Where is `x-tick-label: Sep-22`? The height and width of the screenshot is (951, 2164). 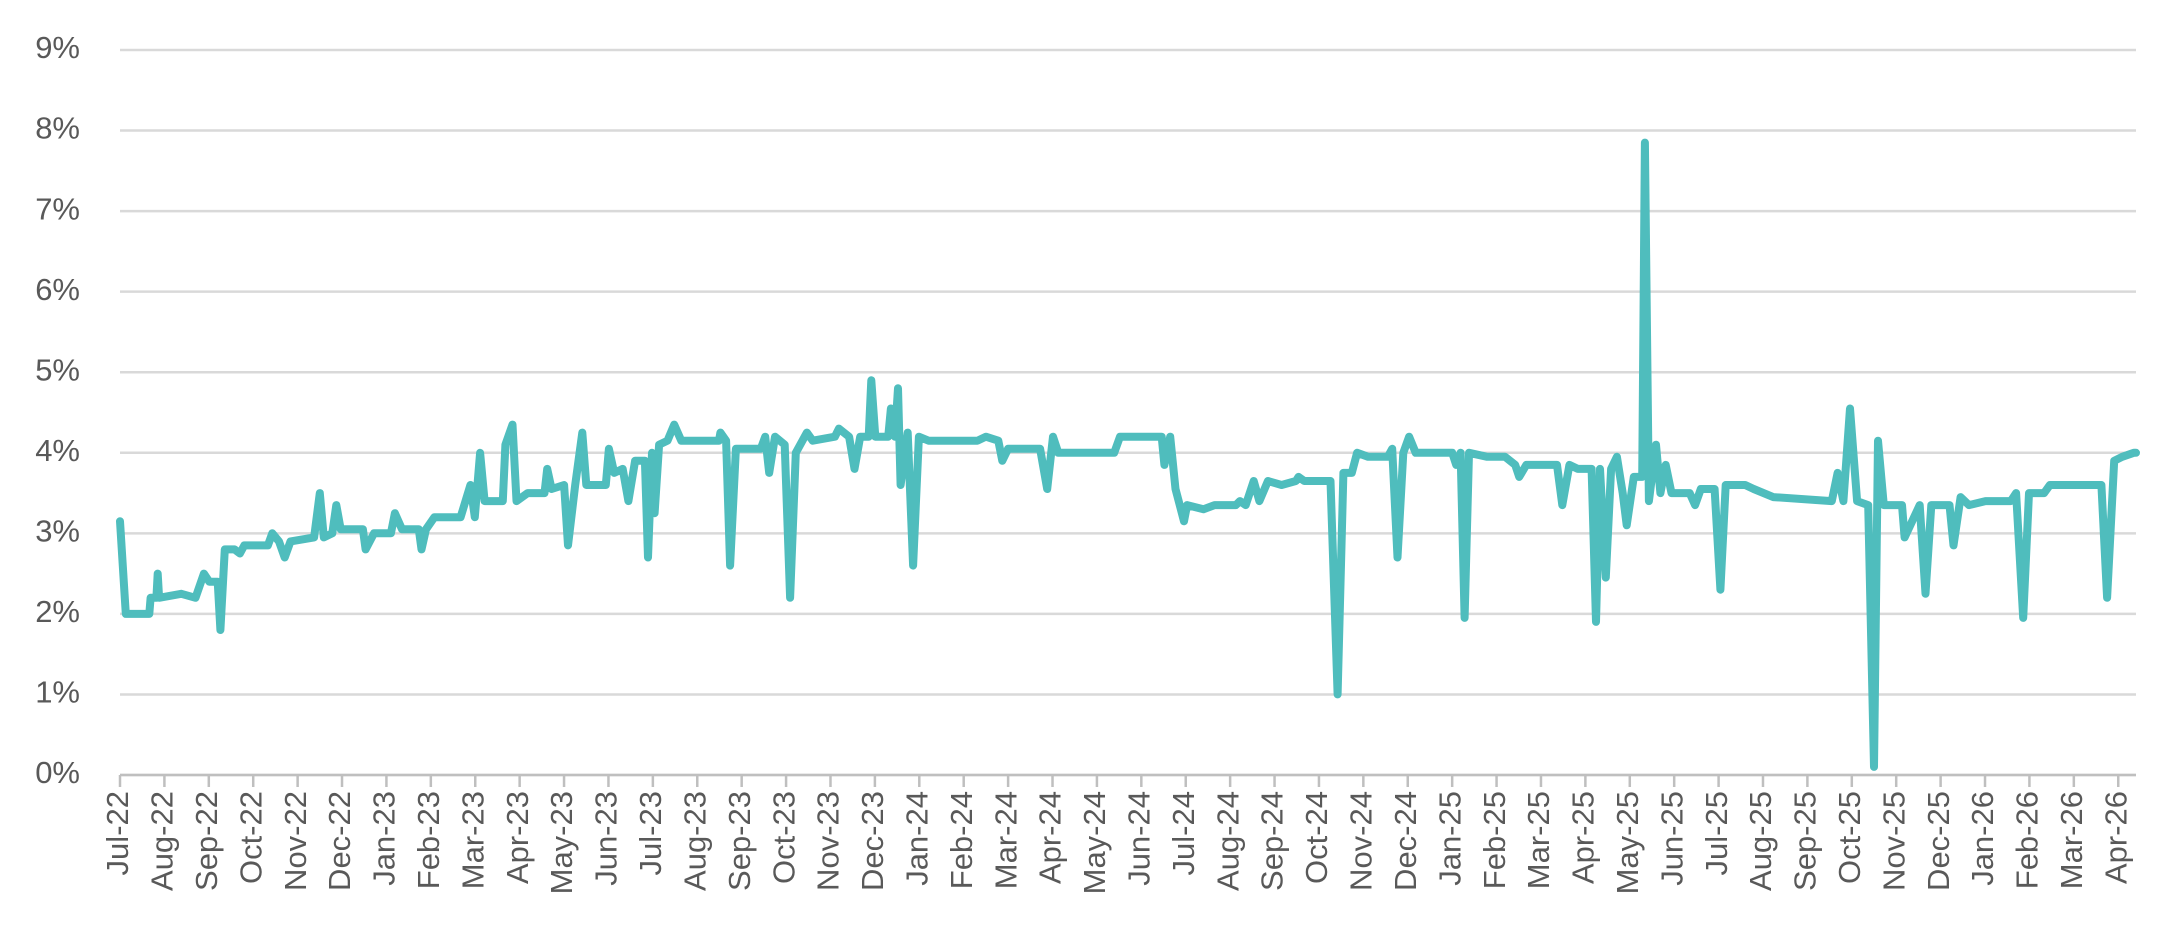 x-tick-label: Sep-22 is located at coordinates (206, 841).